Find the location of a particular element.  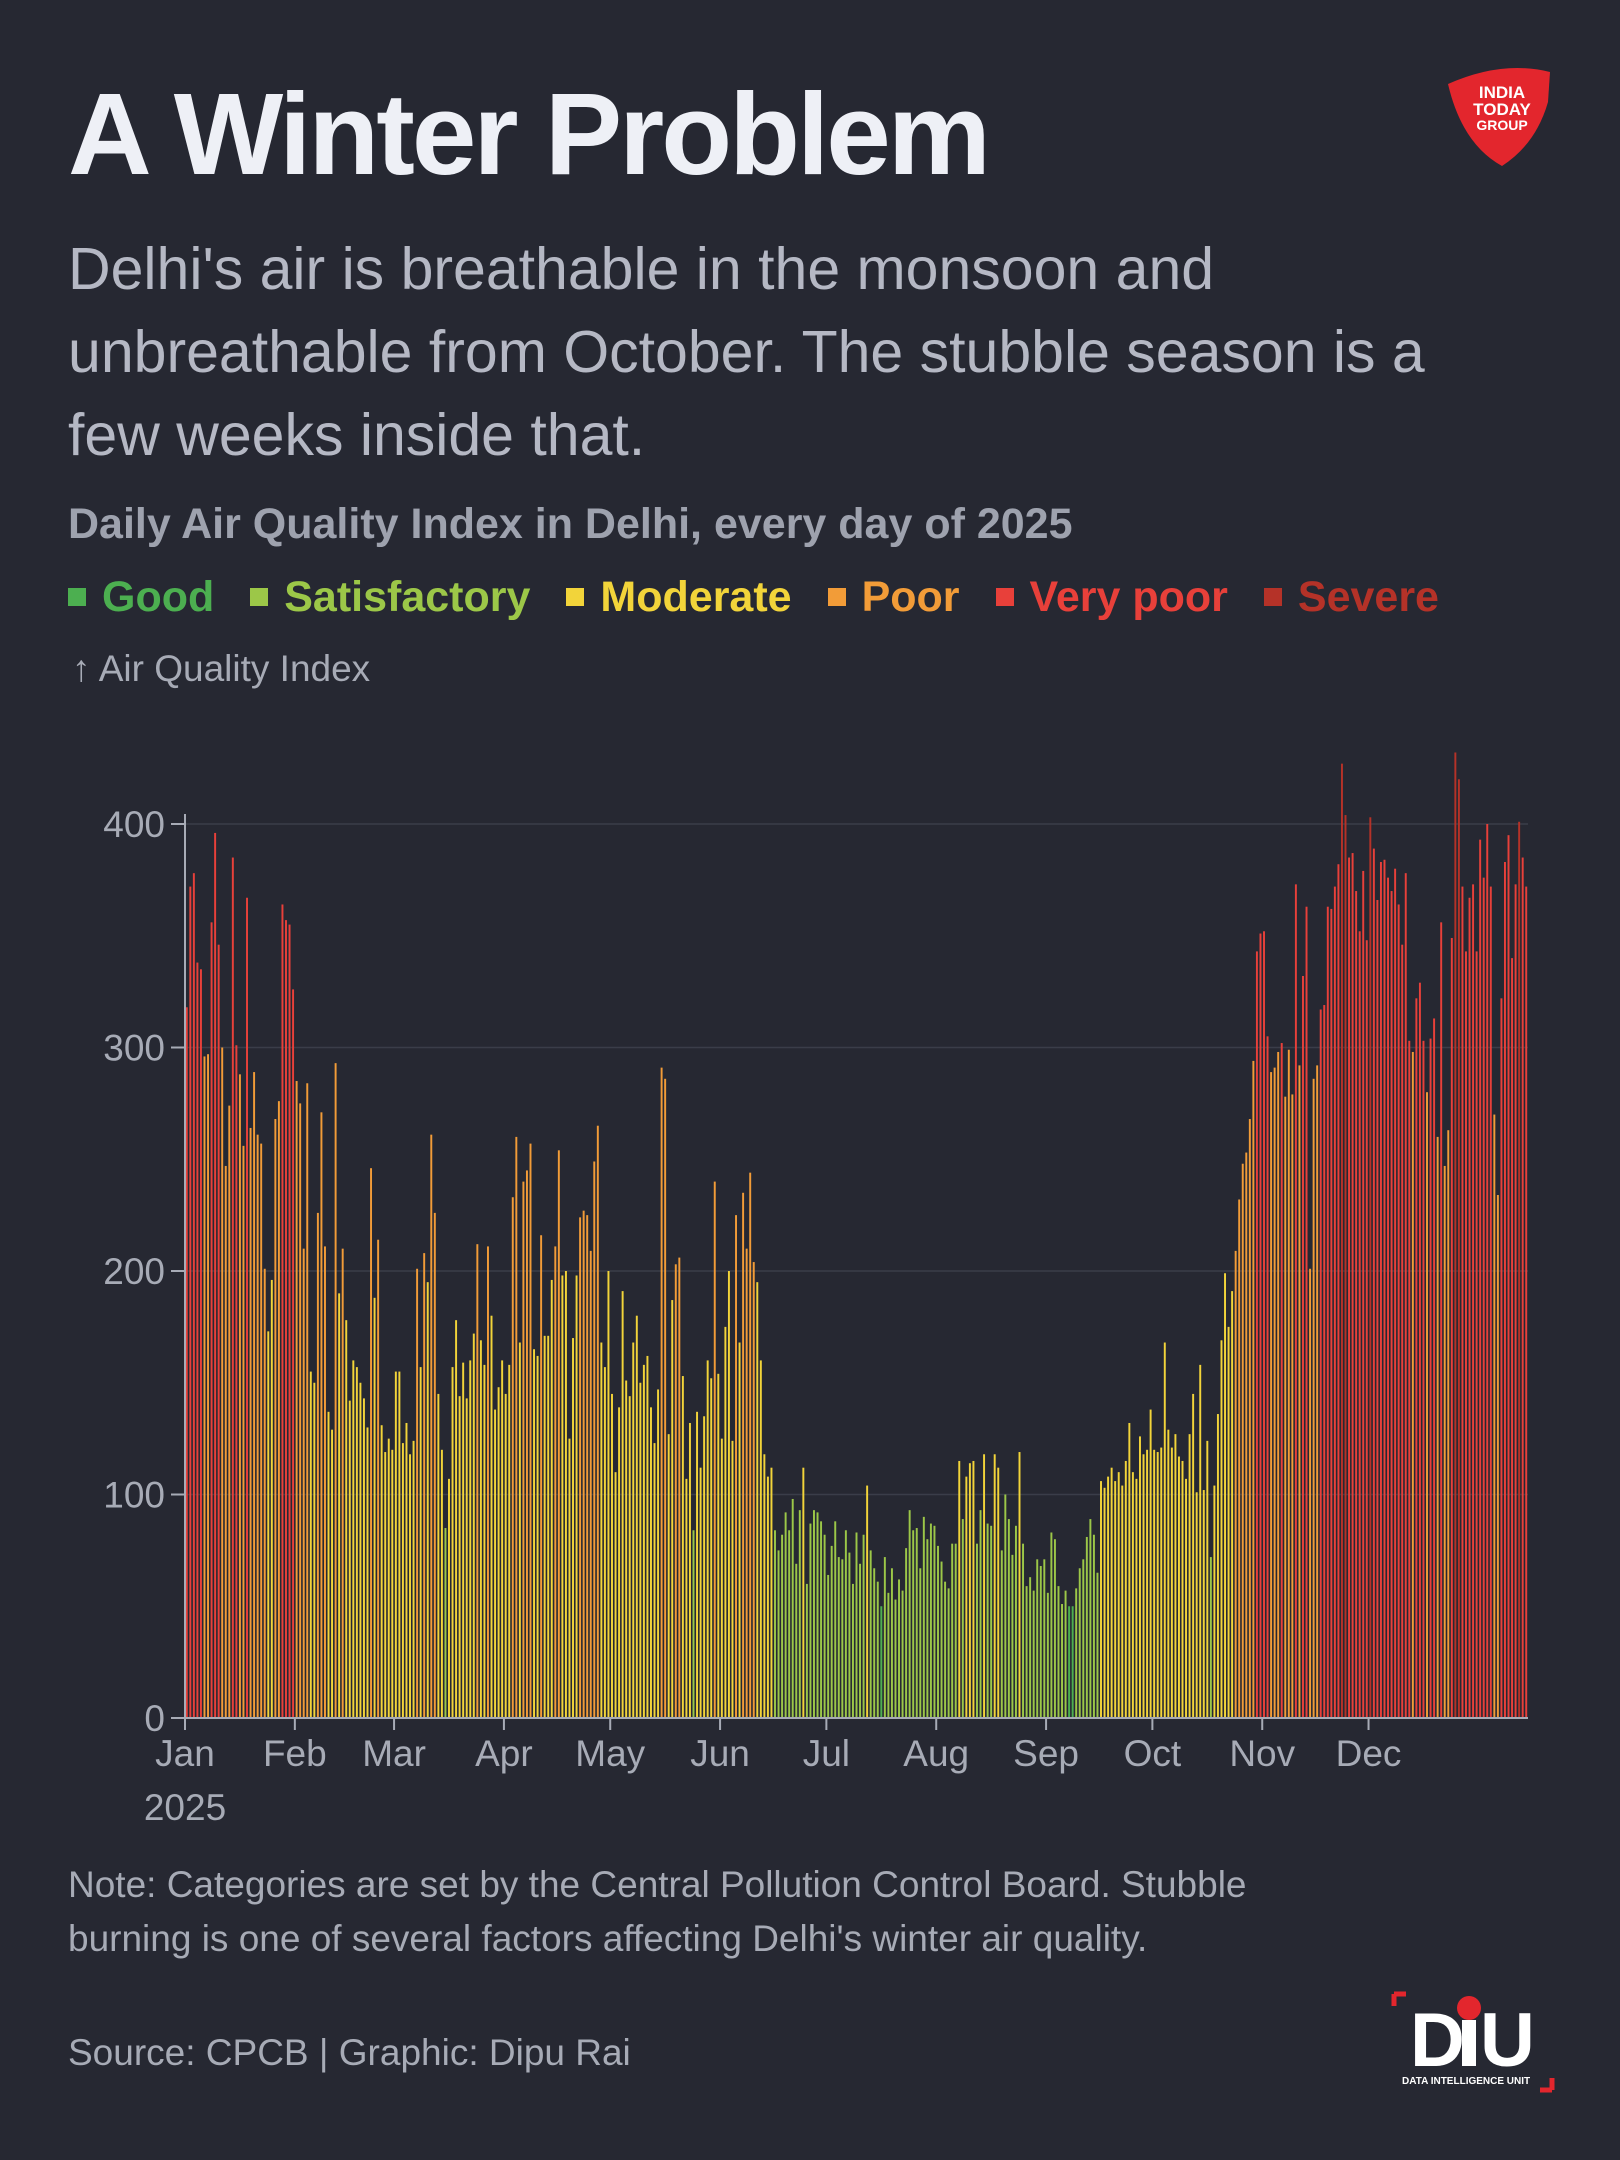

india-today-group-logo: INDIA TODAY GROUP is located at coordinates (1499, 117).